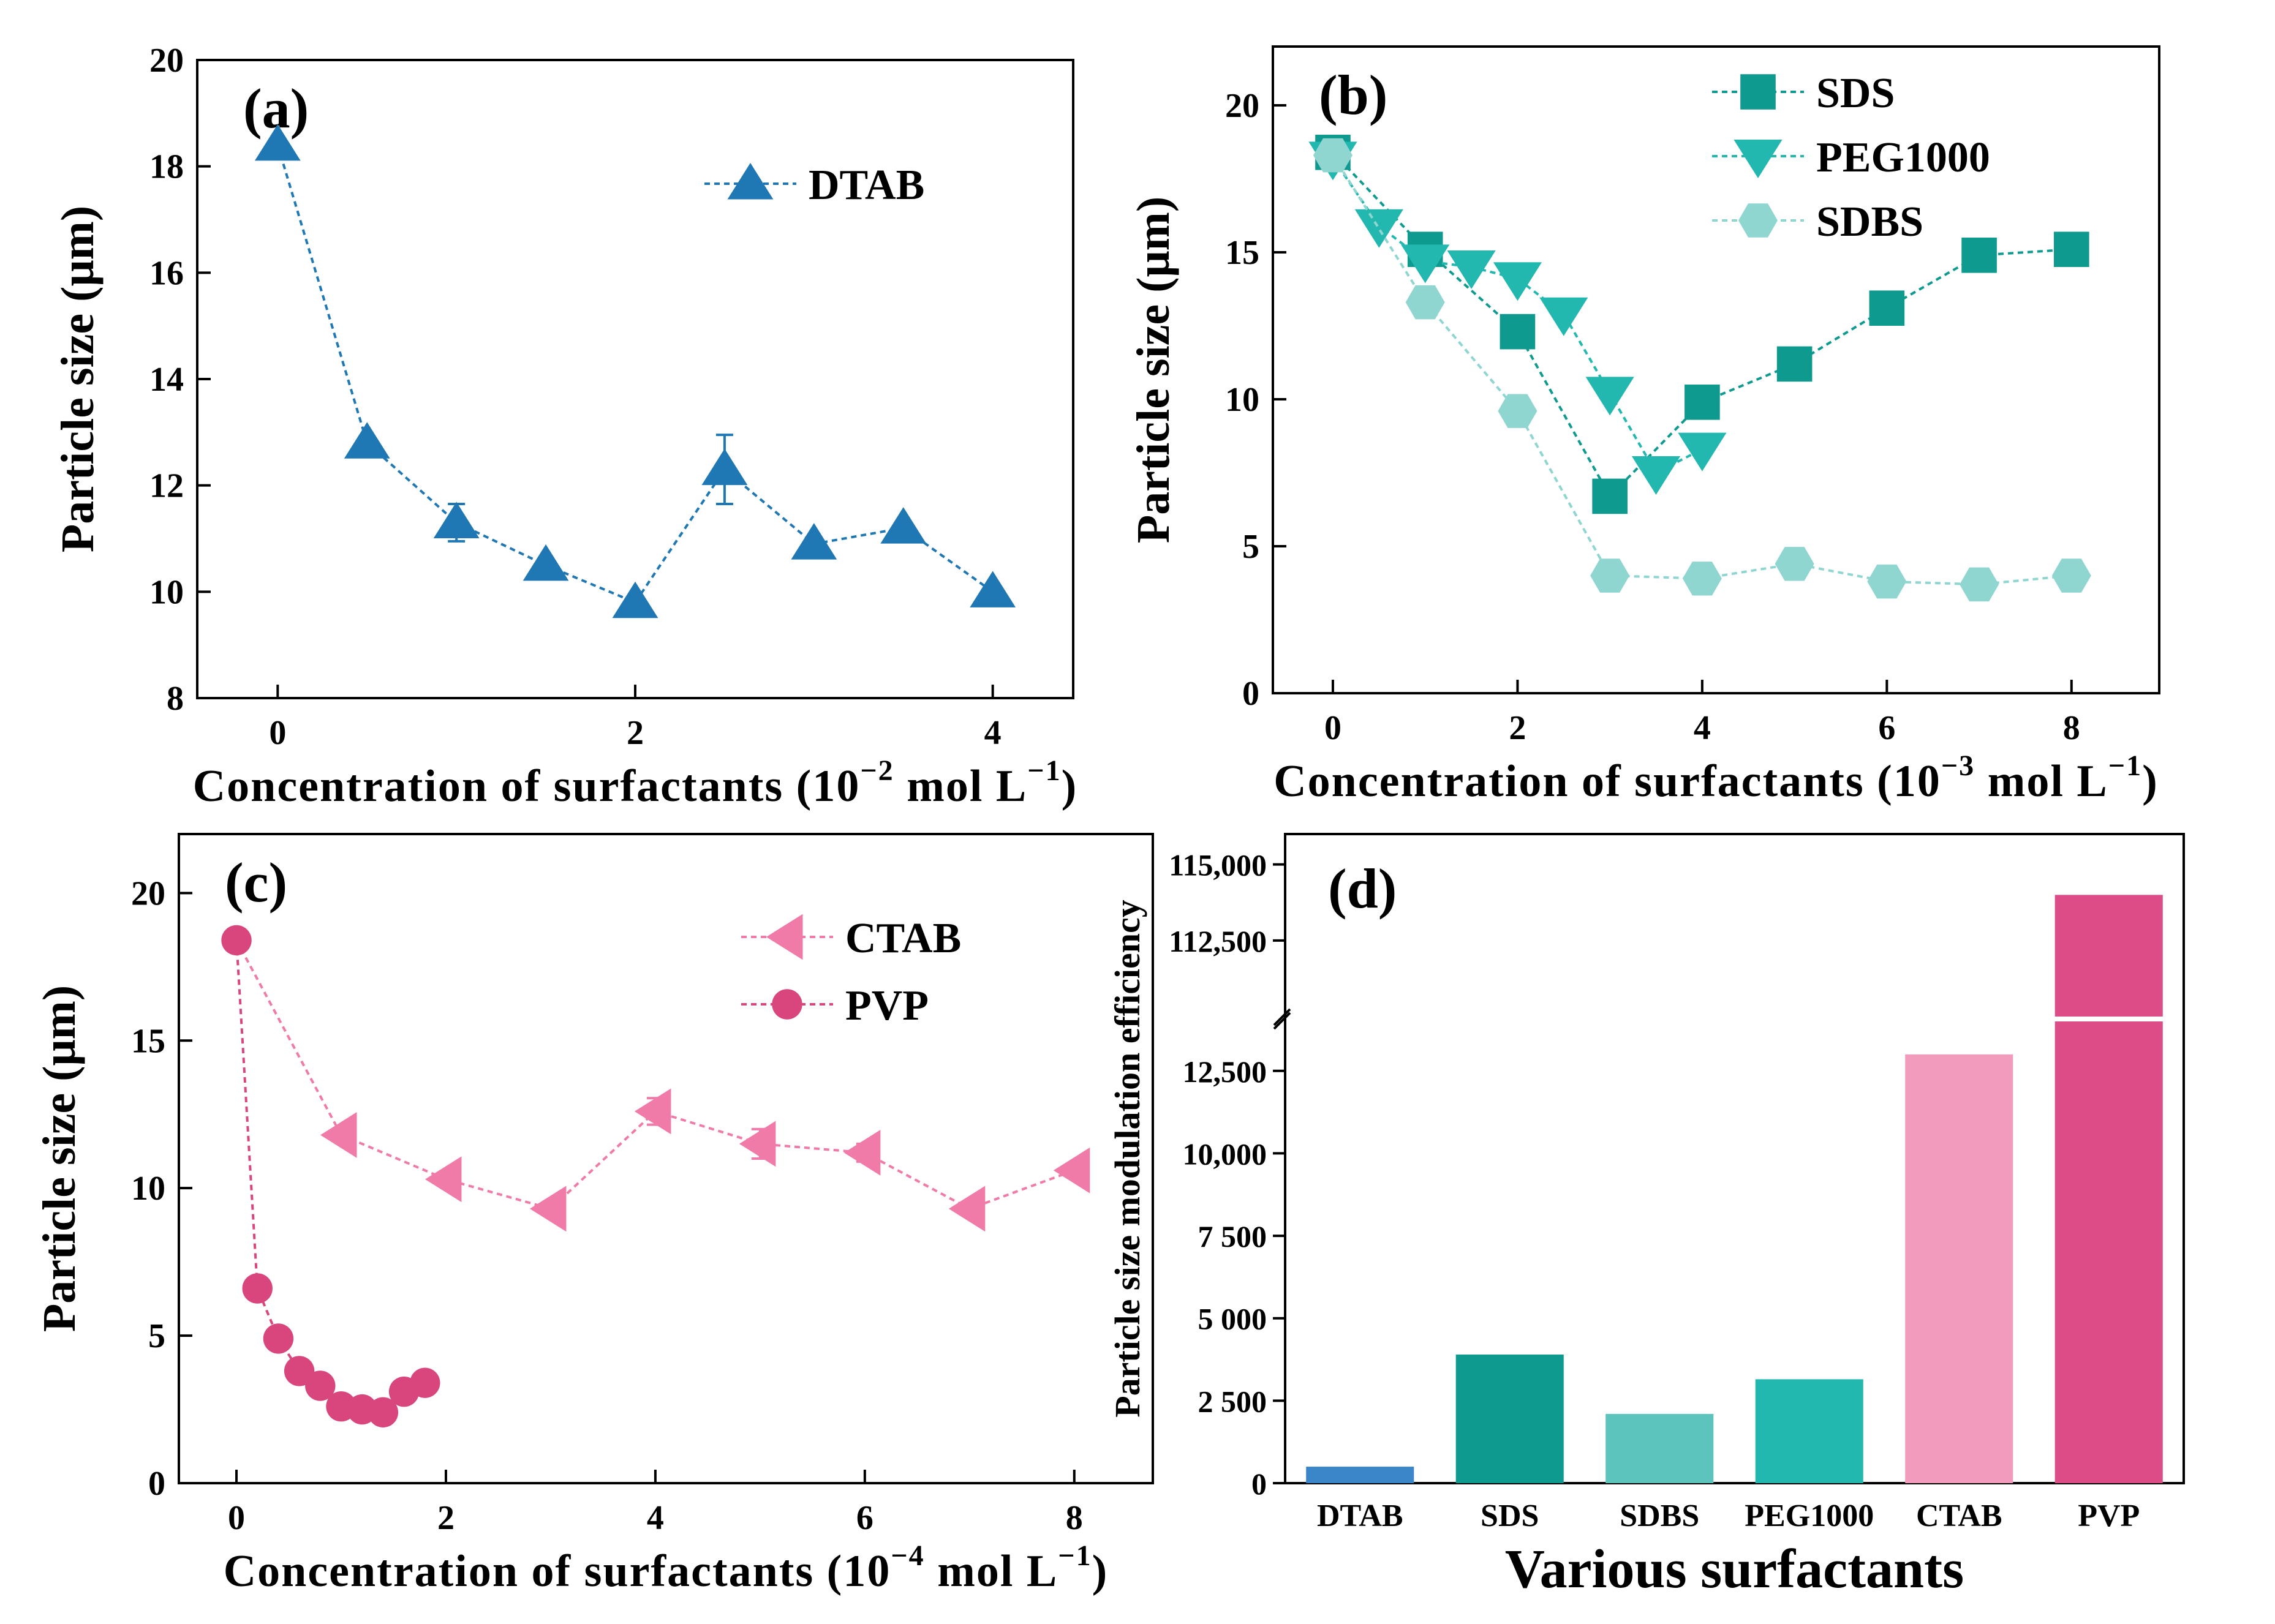 The height and width of the screenshot is (1624, 2275). Describe the element at coordinates (866, 185) in the screenshot. I see `legend-label-DTAB: DTAB` at that location.